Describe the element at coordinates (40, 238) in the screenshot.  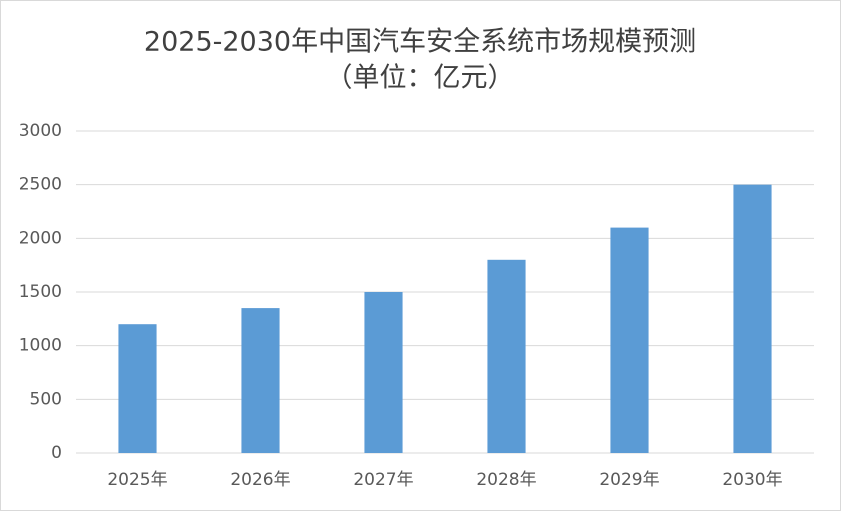
I see `y-tick-label: 2000` at that location.